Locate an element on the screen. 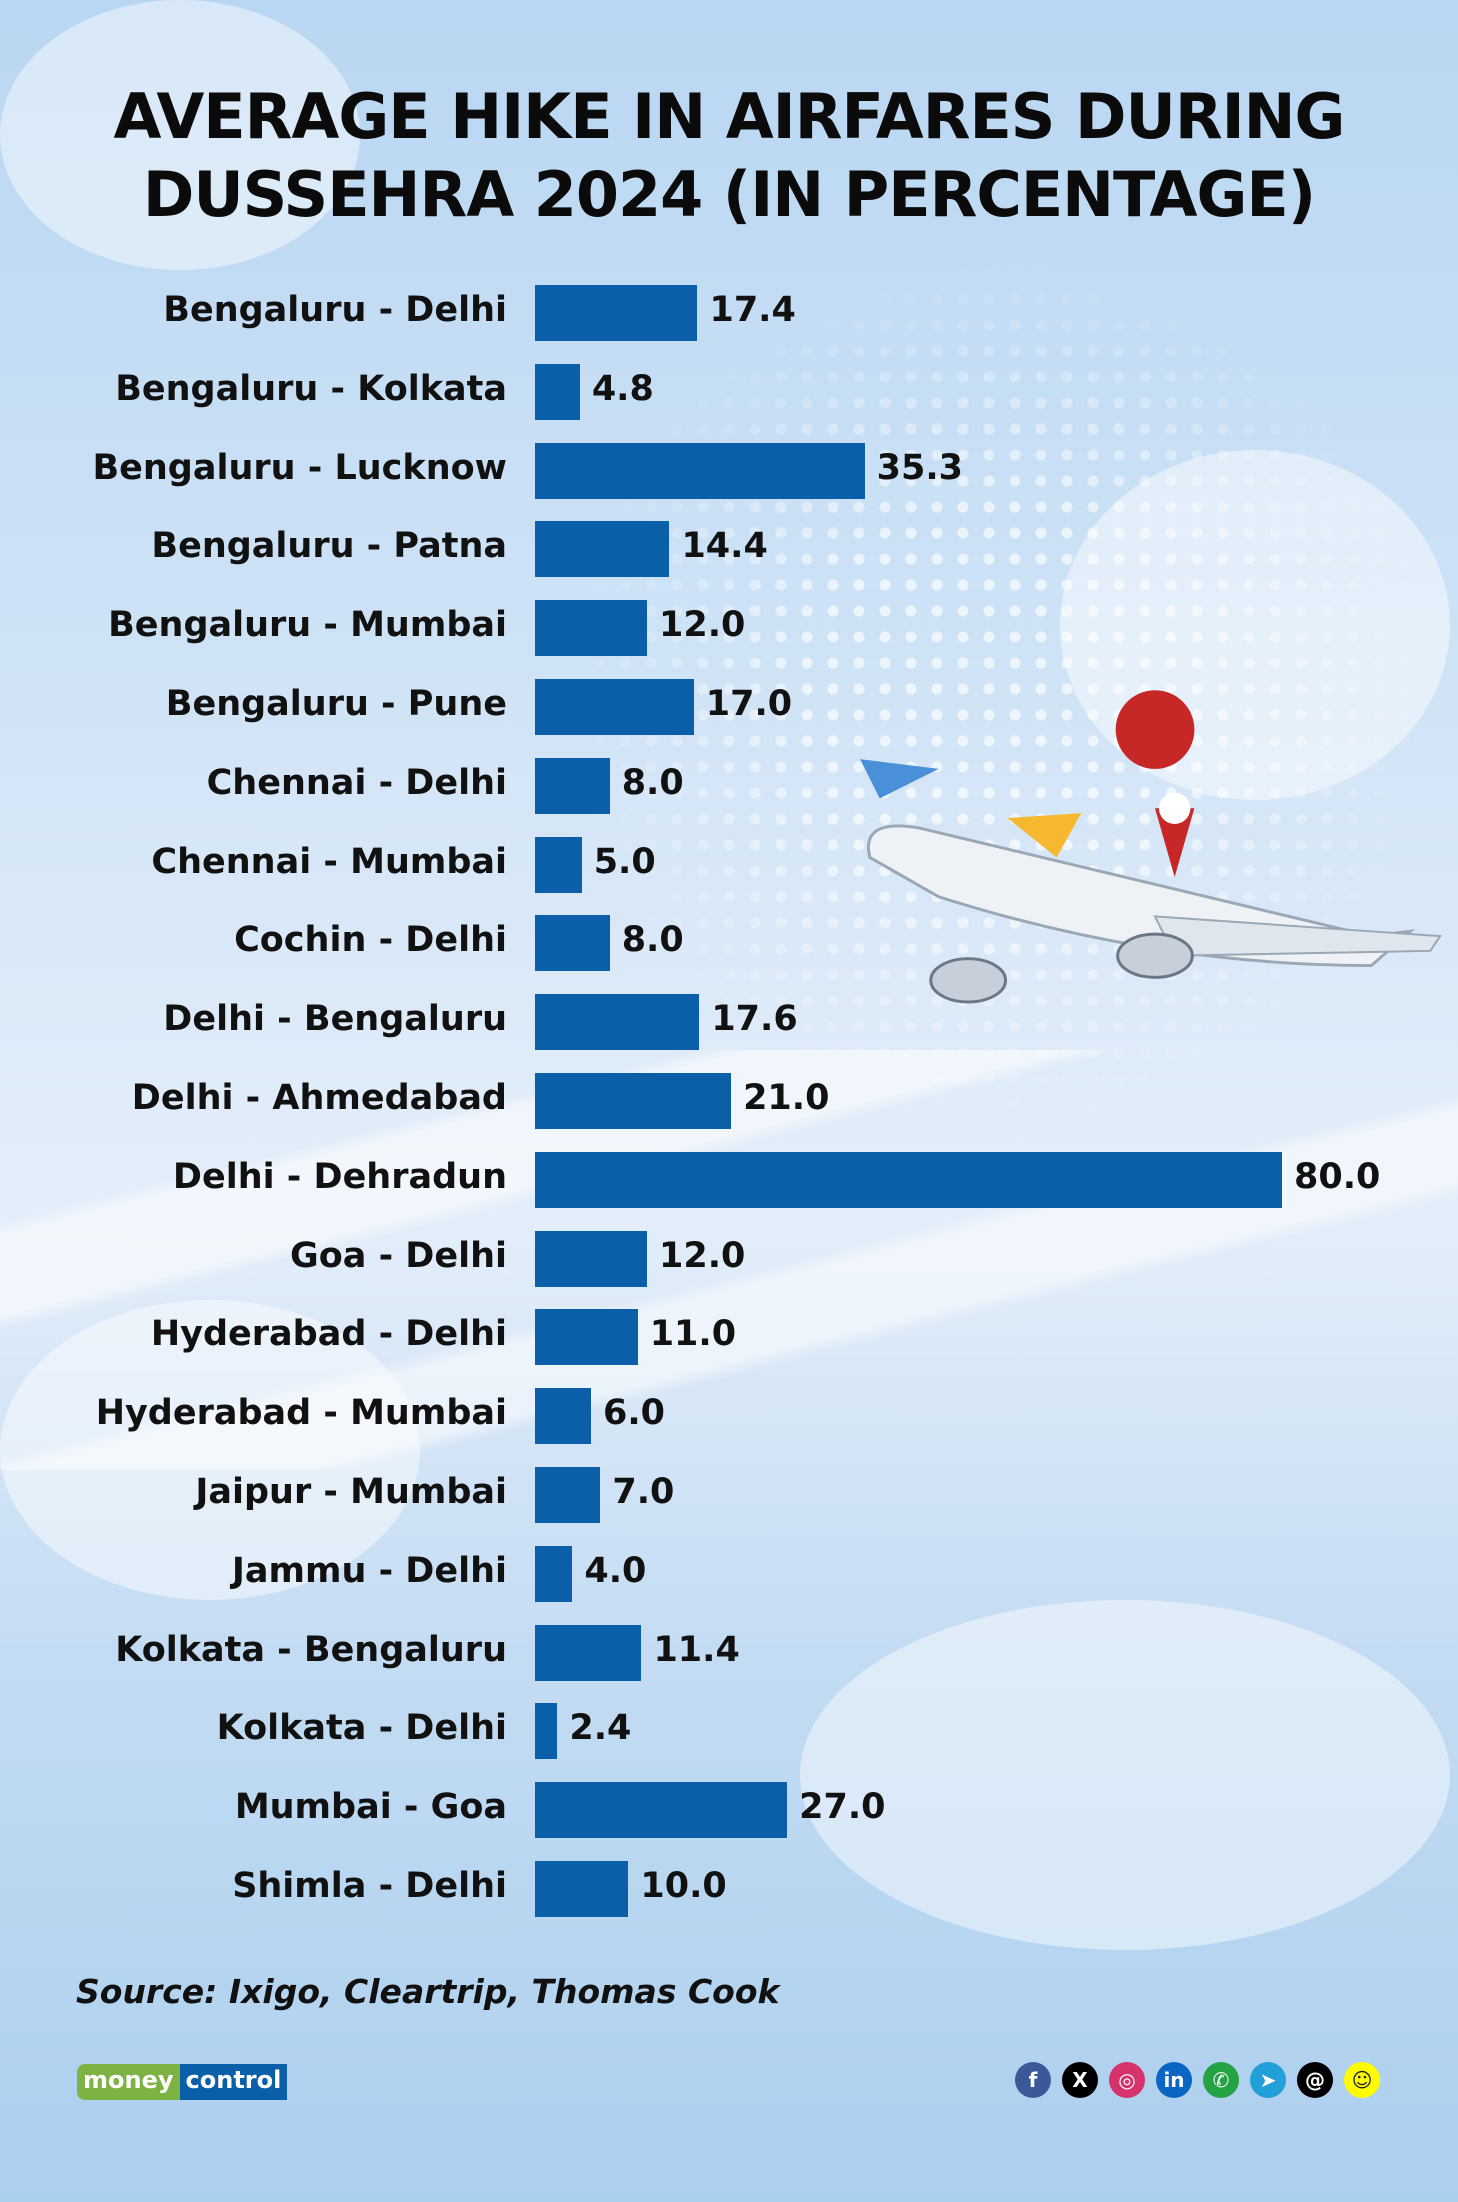 This screenshot has height=2202, width=1458. category-label: Bengaluru - Pune is located at coordinates (336, 704).